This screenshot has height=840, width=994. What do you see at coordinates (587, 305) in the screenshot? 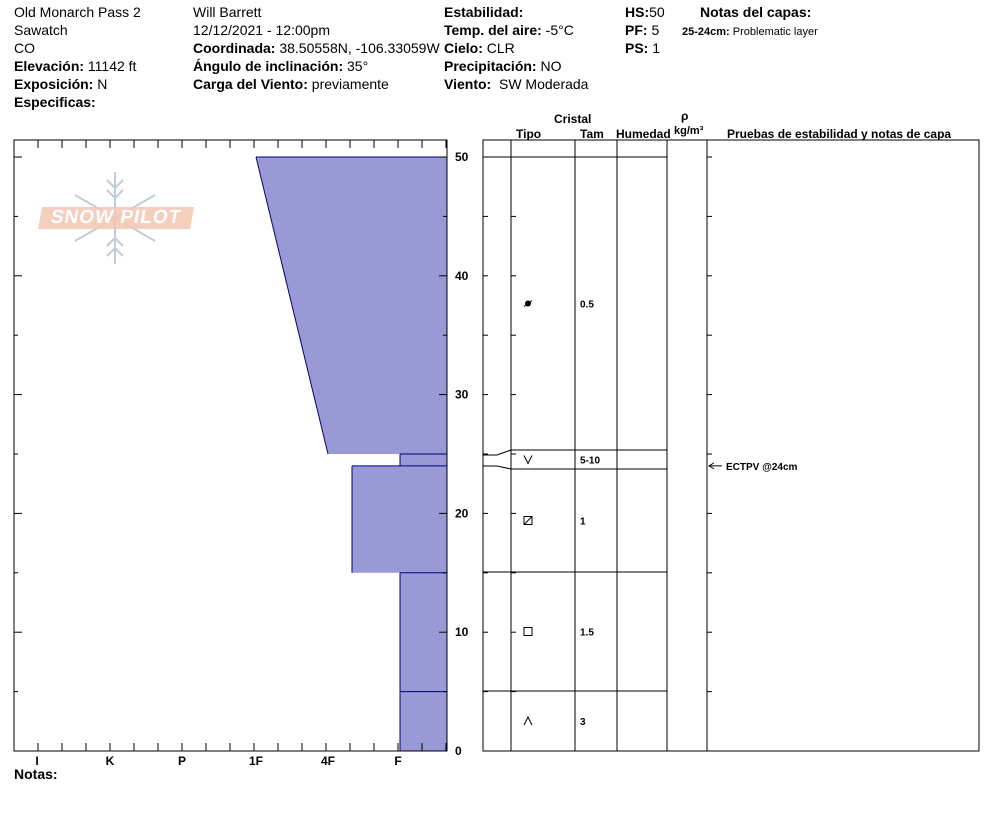
I see `grain-size-label: 0.5` at bounding box center [587, 305].